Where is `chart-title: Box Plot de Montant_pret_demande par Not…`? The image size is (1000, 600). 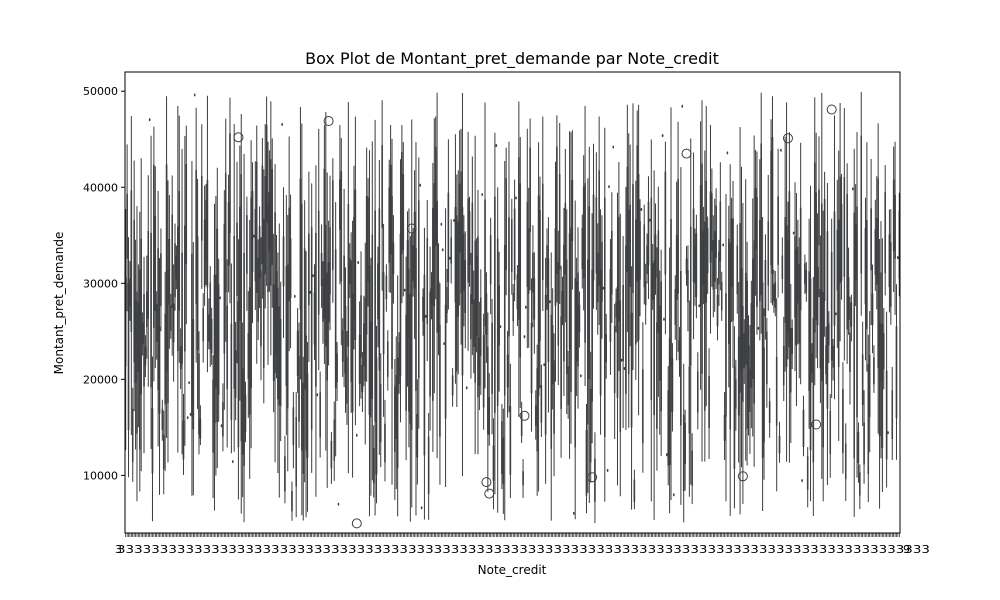
chart-title: Box Plot de Montant_pret_demande par Not… is located at coordinates (512, 59).